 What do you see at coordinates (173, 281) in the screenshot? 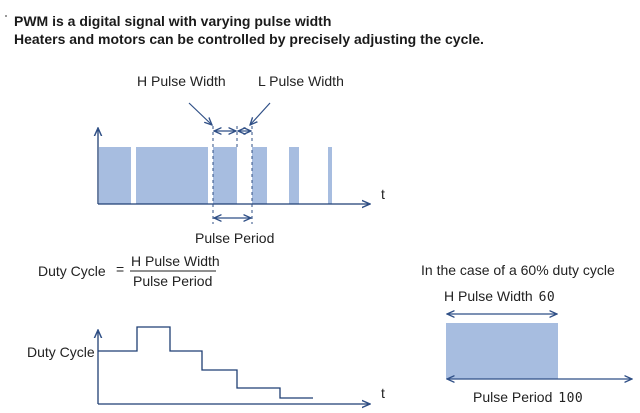
I see `formula-denominator: Pulse Period` at bounding box center [173, 281].